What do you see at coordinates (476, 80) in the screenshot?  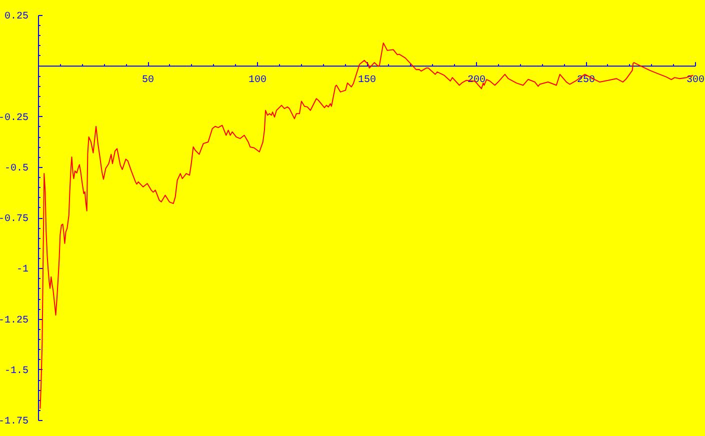 I see `x-tick-label: 200` at bounding box center [476, 80].